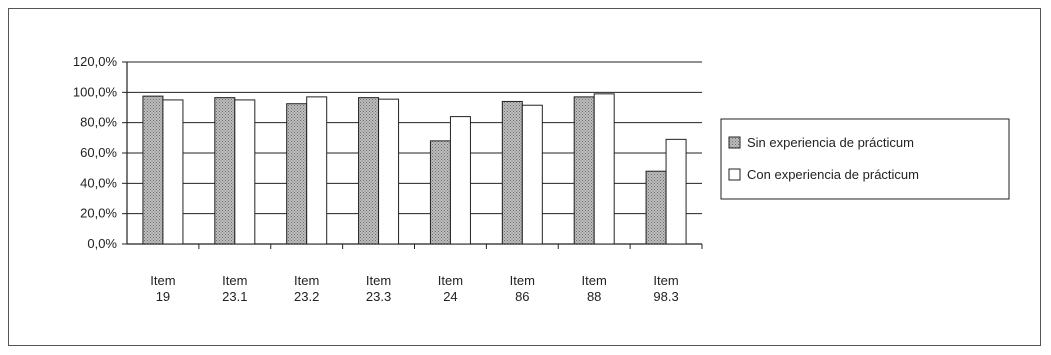 This screenshot has height=355, width=1051. Describe the element at coordinates (98, 182) in the screenshot. I see `y-tick-label: 40,0%` at that location.